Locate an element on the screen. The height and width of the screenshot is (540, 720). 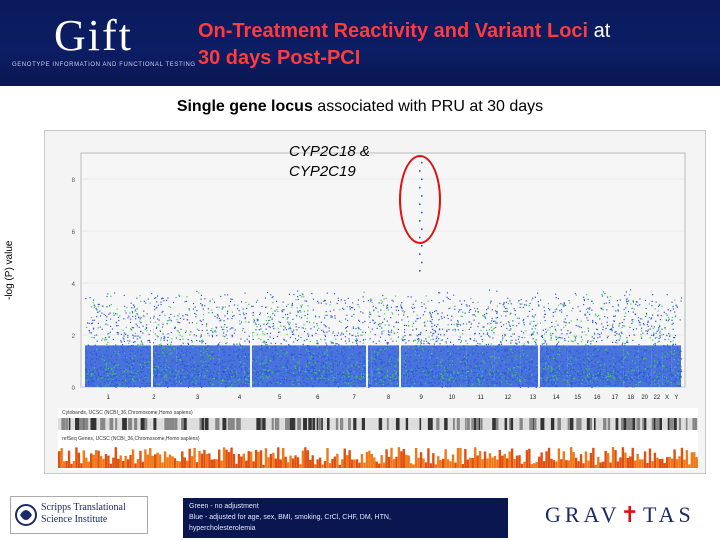
chromosome-label: 5 is located at coordinates (280, 398).